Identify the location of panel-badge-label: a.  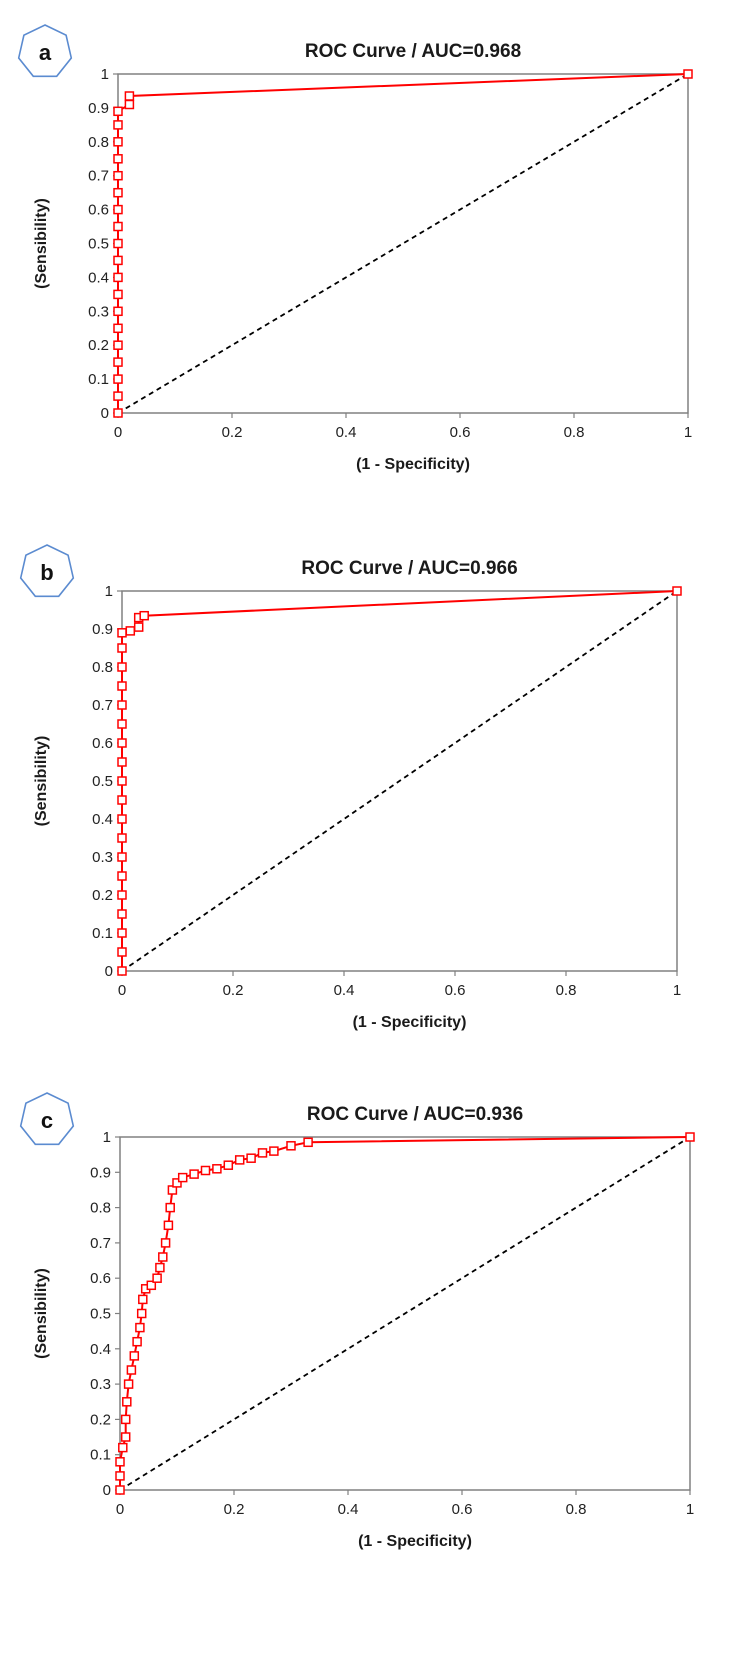
(45, 52).